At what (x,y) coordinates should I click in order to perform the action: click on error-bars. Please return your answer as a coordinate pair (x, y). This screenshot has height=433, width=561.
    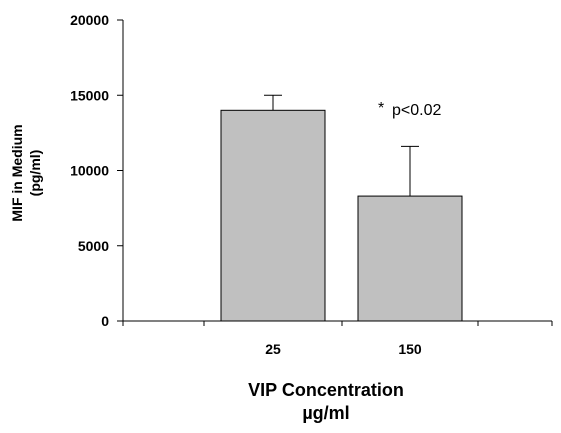
    Looking at the image, I should click on (341, 145).